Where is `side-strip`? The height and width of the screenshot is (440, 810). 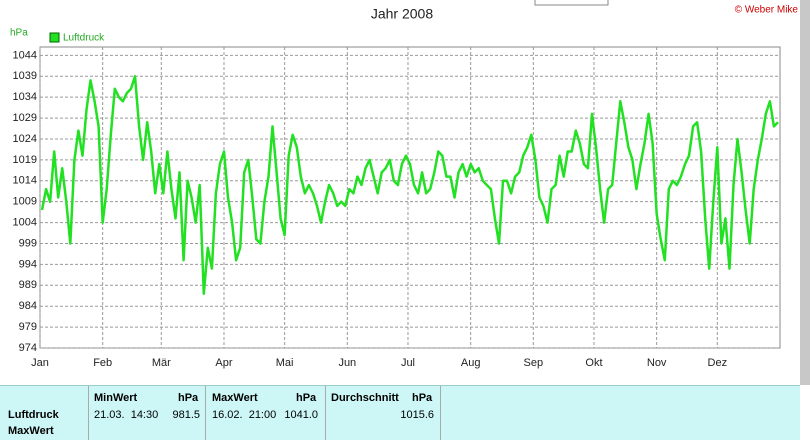 side-strip is located at coordinates (805, 192).